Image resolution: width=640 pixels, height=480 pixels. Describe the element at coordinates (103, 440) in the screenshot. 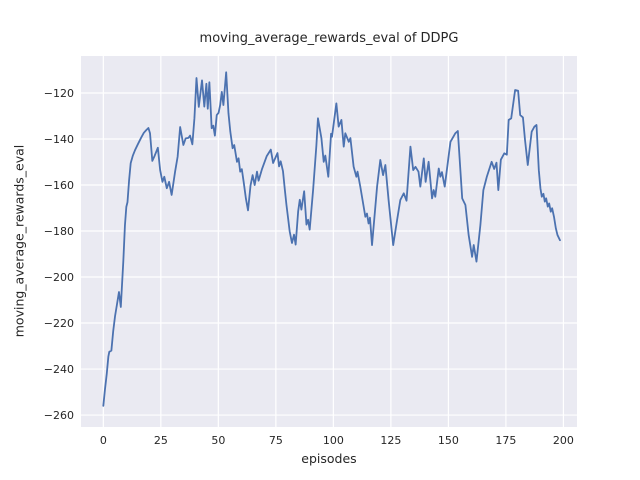

I see `x-tick-label: 0` at that location.